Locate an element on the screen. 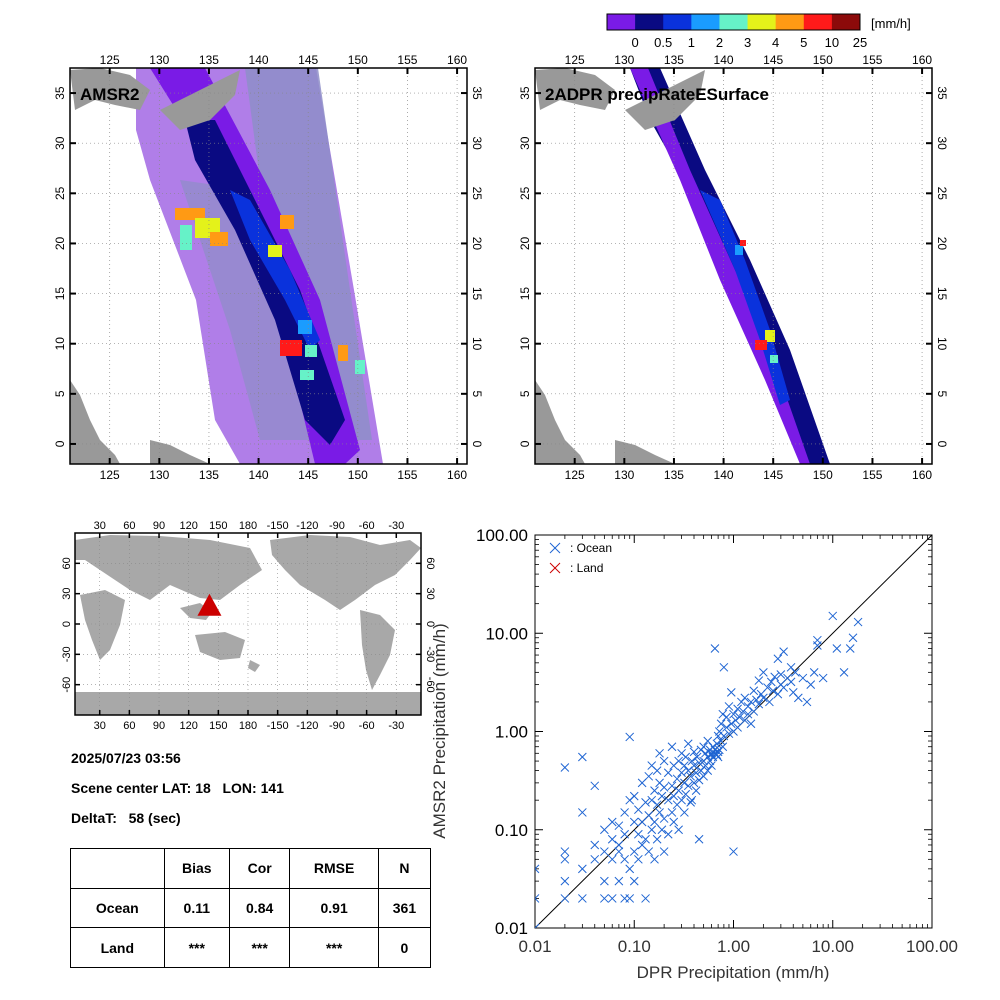  colorbar-swatches is located at coordinates (734, 22).